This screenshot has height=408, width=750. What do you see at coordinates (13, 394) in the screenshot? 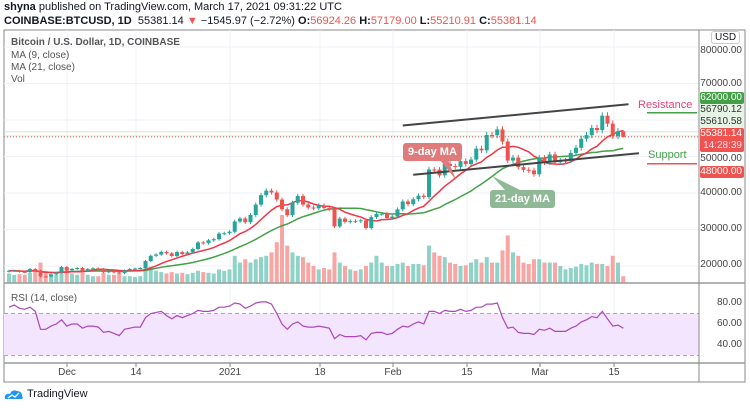
I see `tradingview-cloud-icon` at bounding box center [13, 394].